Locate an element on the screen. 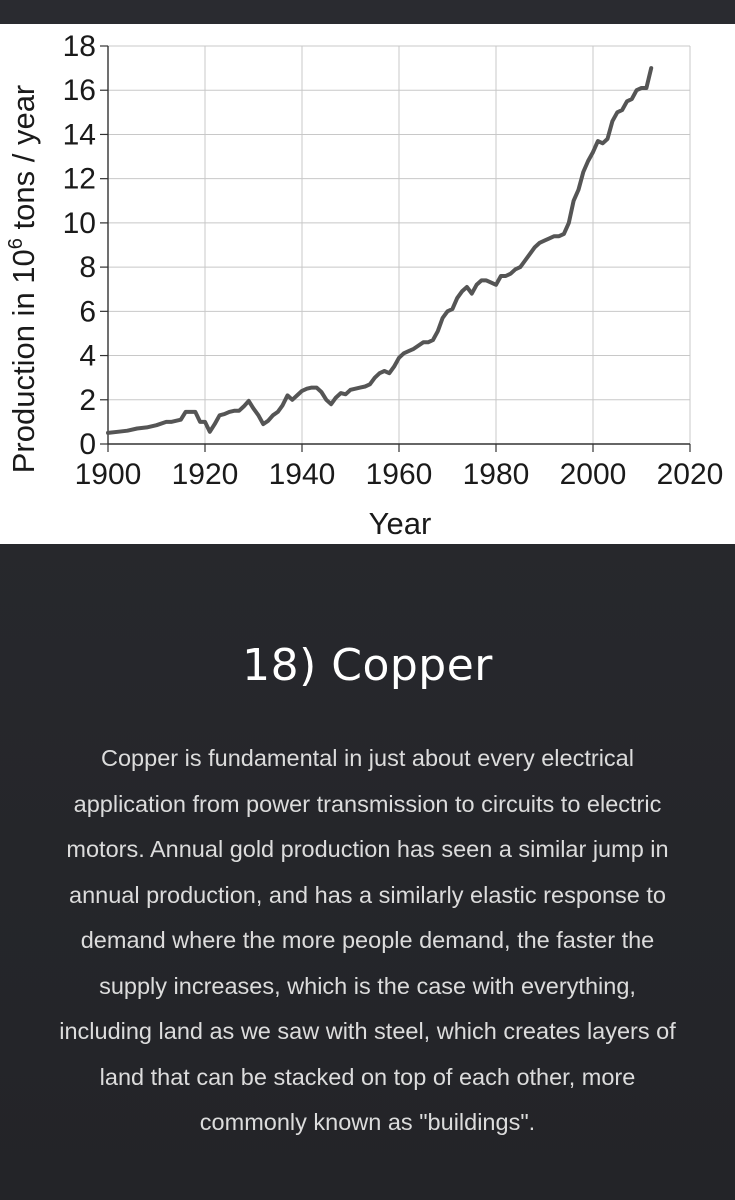  x-tick-label: 1980 is located at coordinates (496, 474).